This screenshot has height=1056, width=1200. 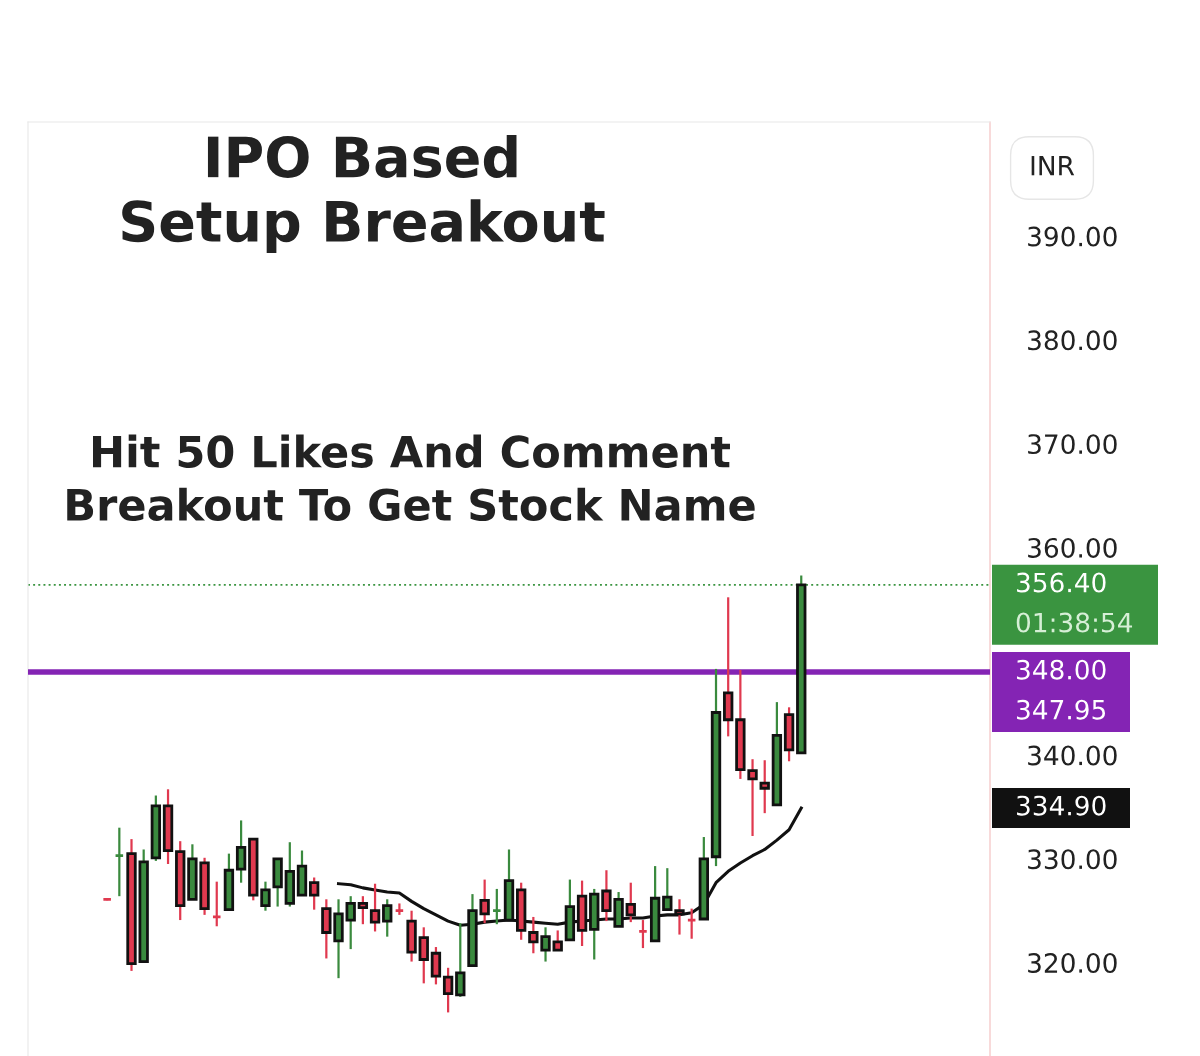 What do you see at coordinates (1072, 547) in the screenshot?
I see `y-tick-label: 360.00` at bounding box center [1072, 547].